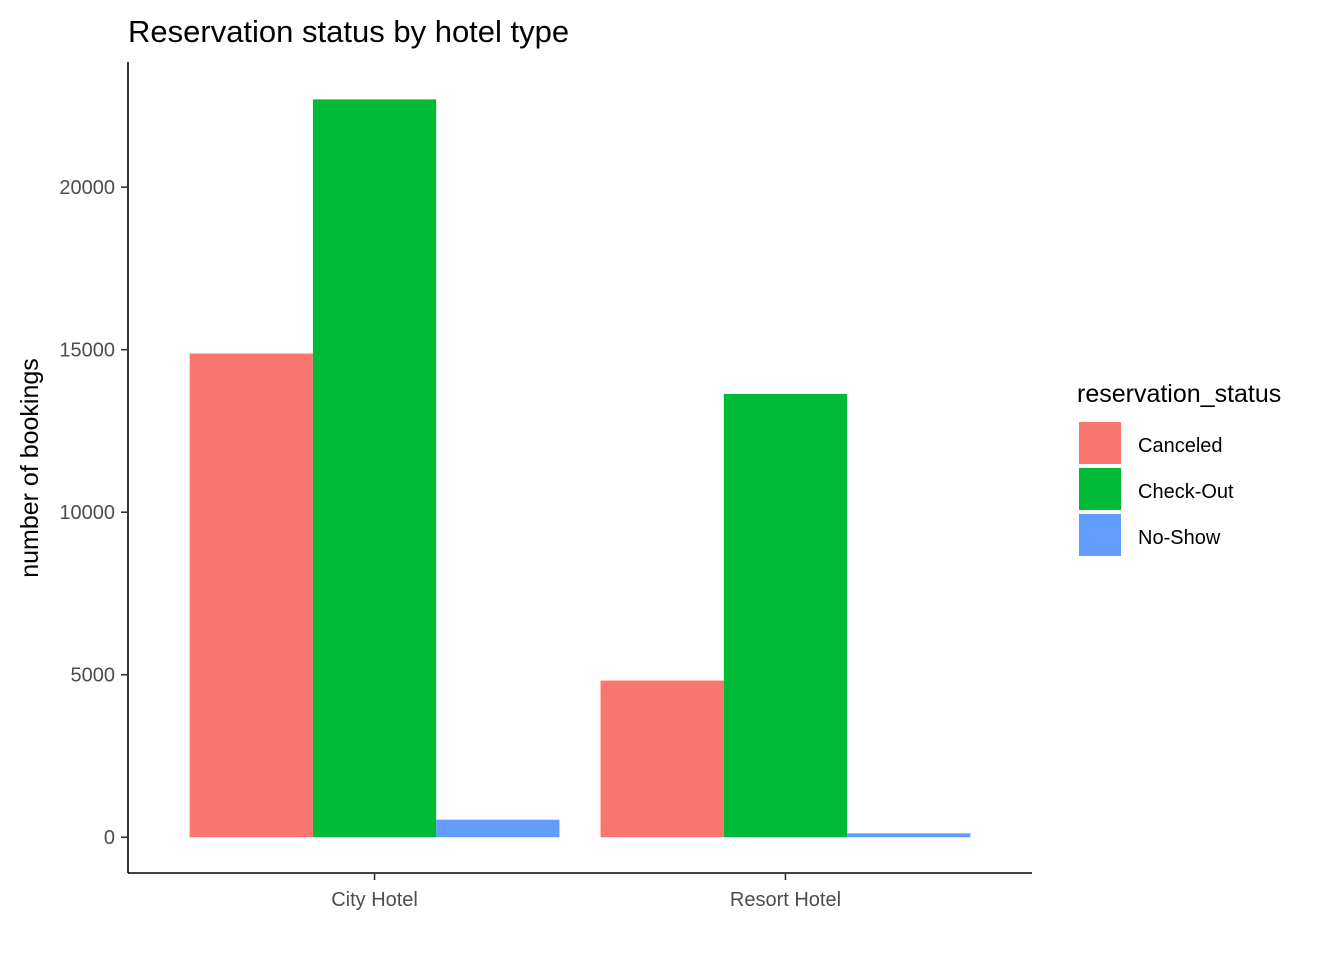 This screenshot has width=1344, height=960. I want to click on bar-check-out-city-hotel, so click(374, 468).